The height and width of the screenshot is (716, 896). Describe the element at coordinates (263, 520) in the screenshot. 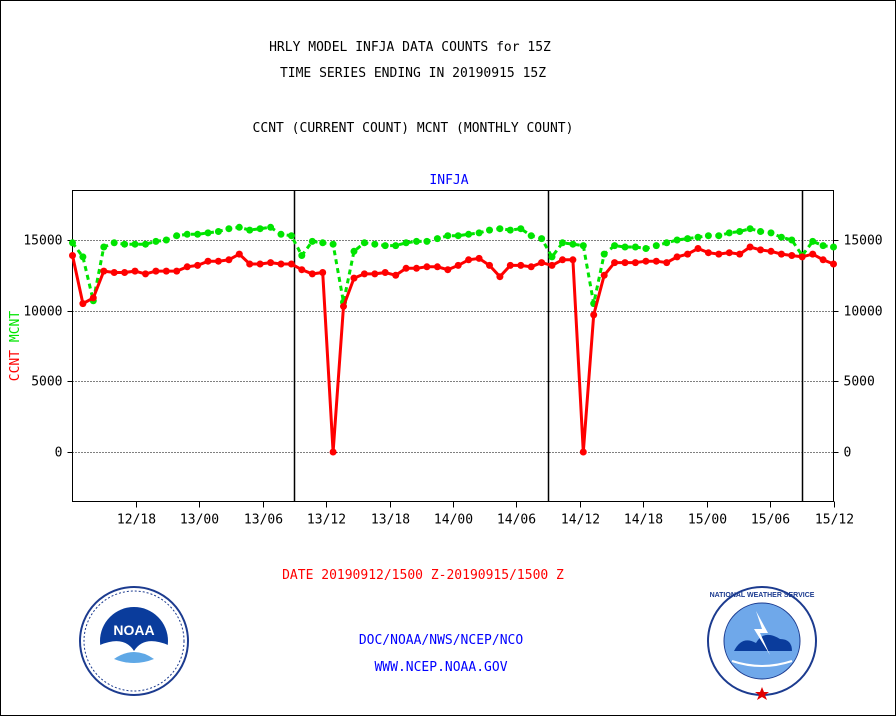

I see `x-tick-label: 13/06` at that location.